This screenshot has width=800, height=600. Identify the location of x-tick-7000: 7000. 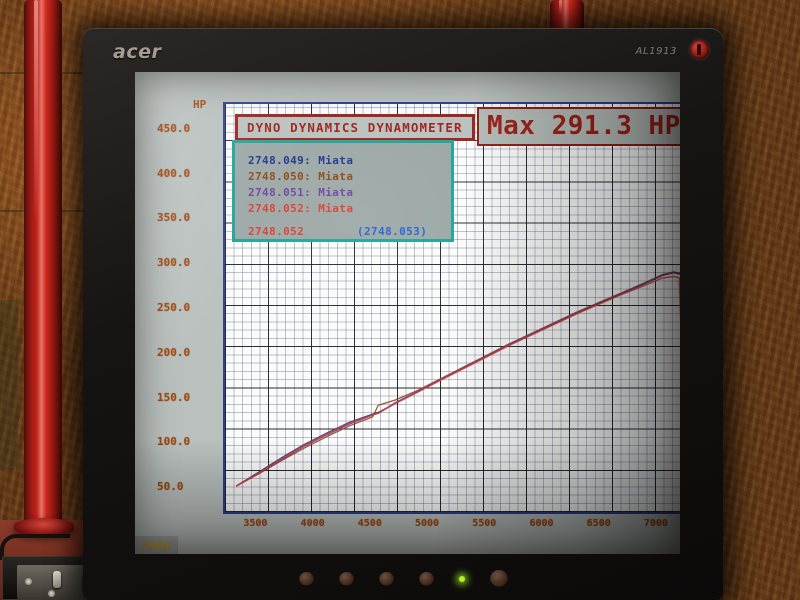
(655, 523).